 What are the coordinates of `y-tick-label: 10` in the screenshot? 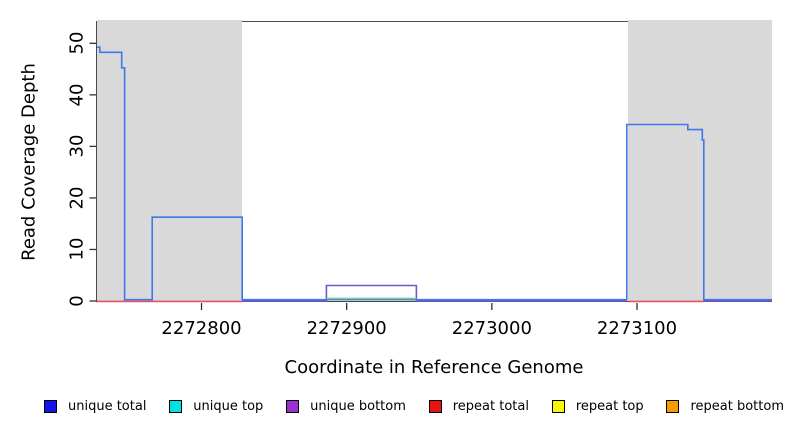 It's located at (77, 249).